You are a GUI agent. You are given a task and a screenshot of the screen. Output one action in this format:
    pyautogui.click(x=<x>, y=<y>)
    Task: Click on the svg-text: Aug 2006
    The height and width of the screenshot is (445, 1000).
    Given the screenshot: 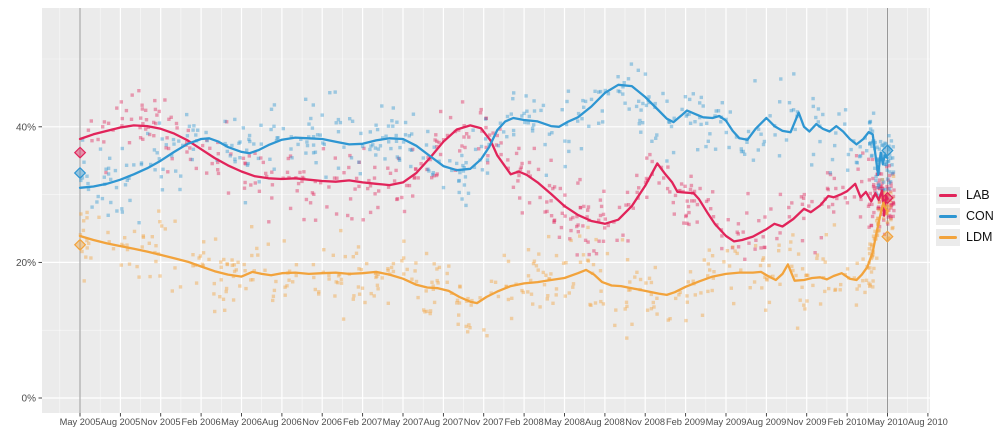 What is the action you would take?
    pyautogui.click(x=282, y=422)
    